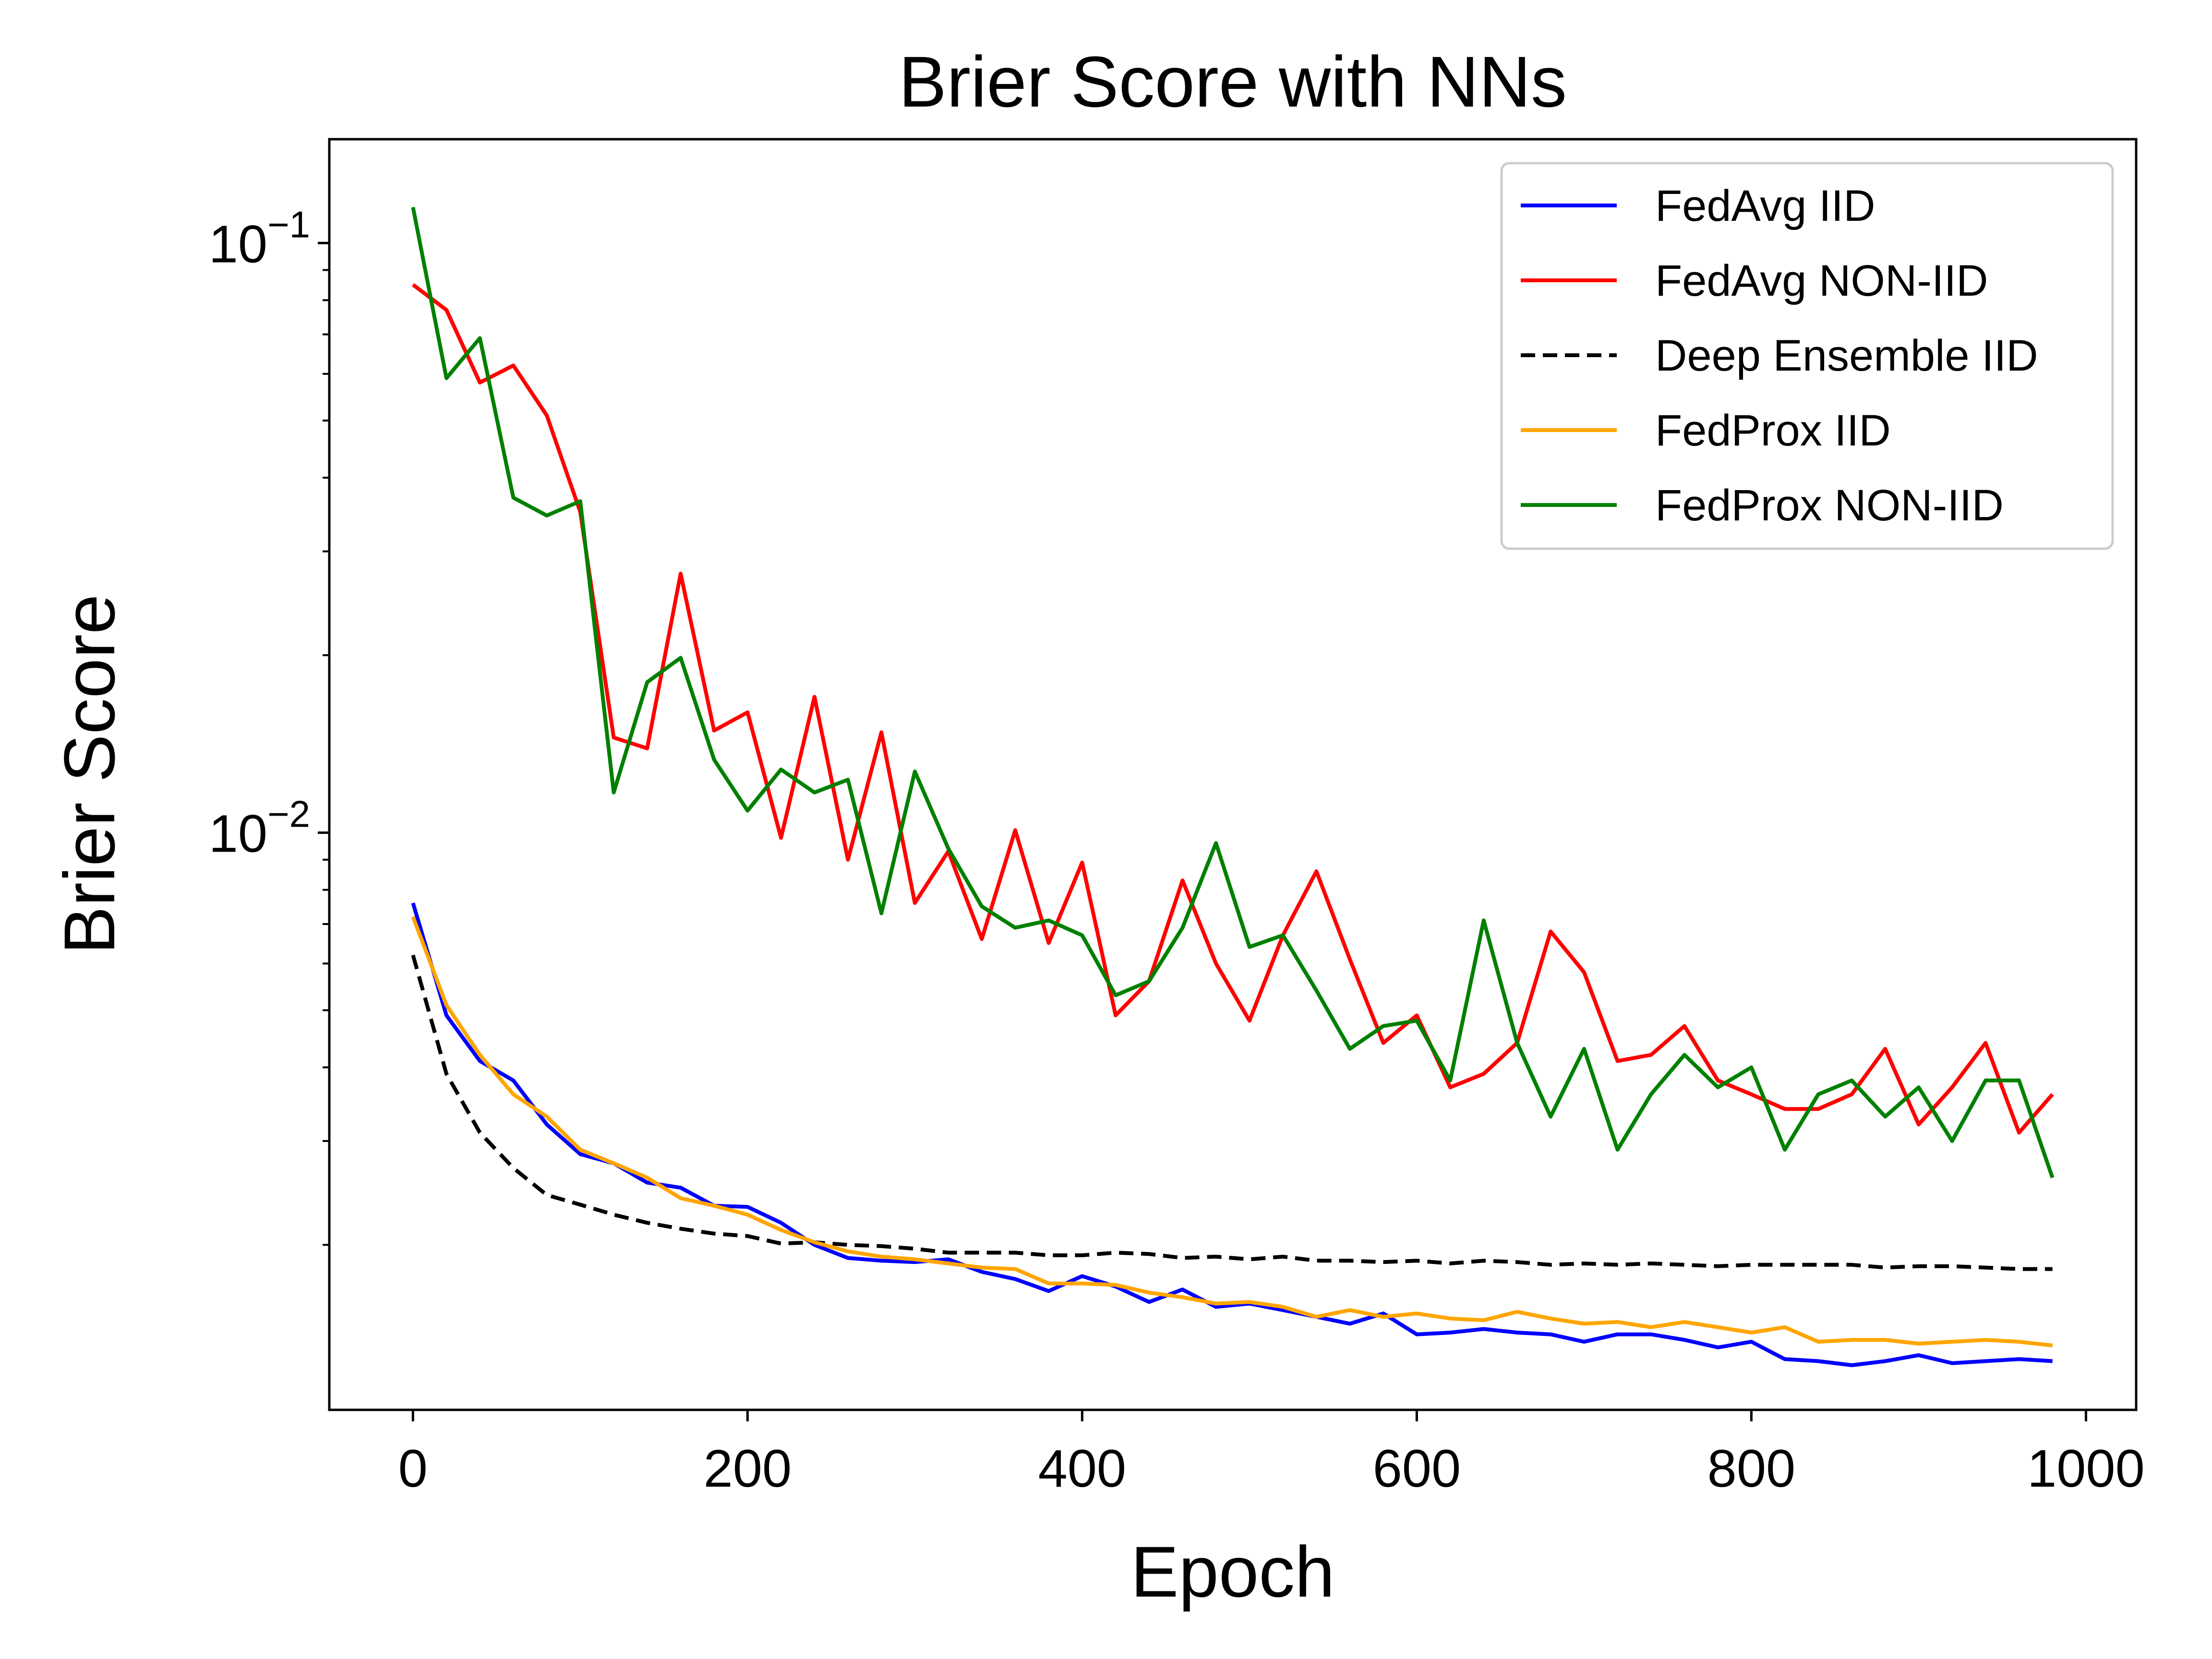 This screenshot has height=1659, width=2212. Describe the element at coordinates (1232, 1571) in the screenshot. I see `x-axis-title: Epoch` at that location.